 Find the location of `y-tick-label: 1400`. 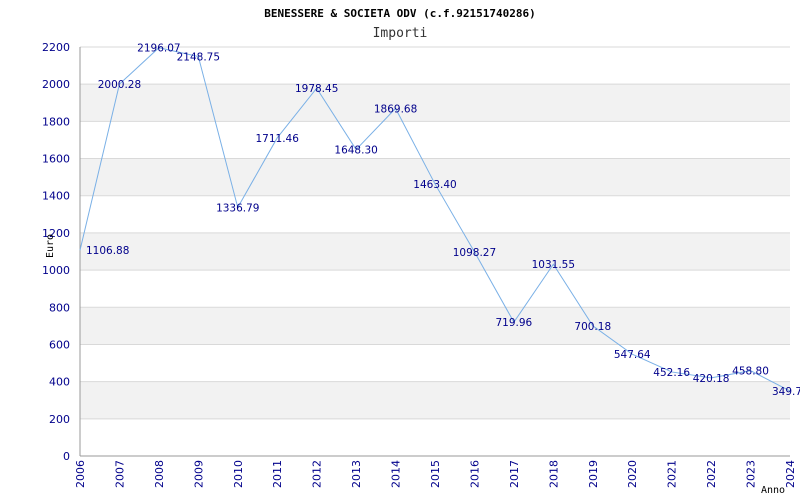

y-tick-label: 1400 is located at coordinates (56, 196).